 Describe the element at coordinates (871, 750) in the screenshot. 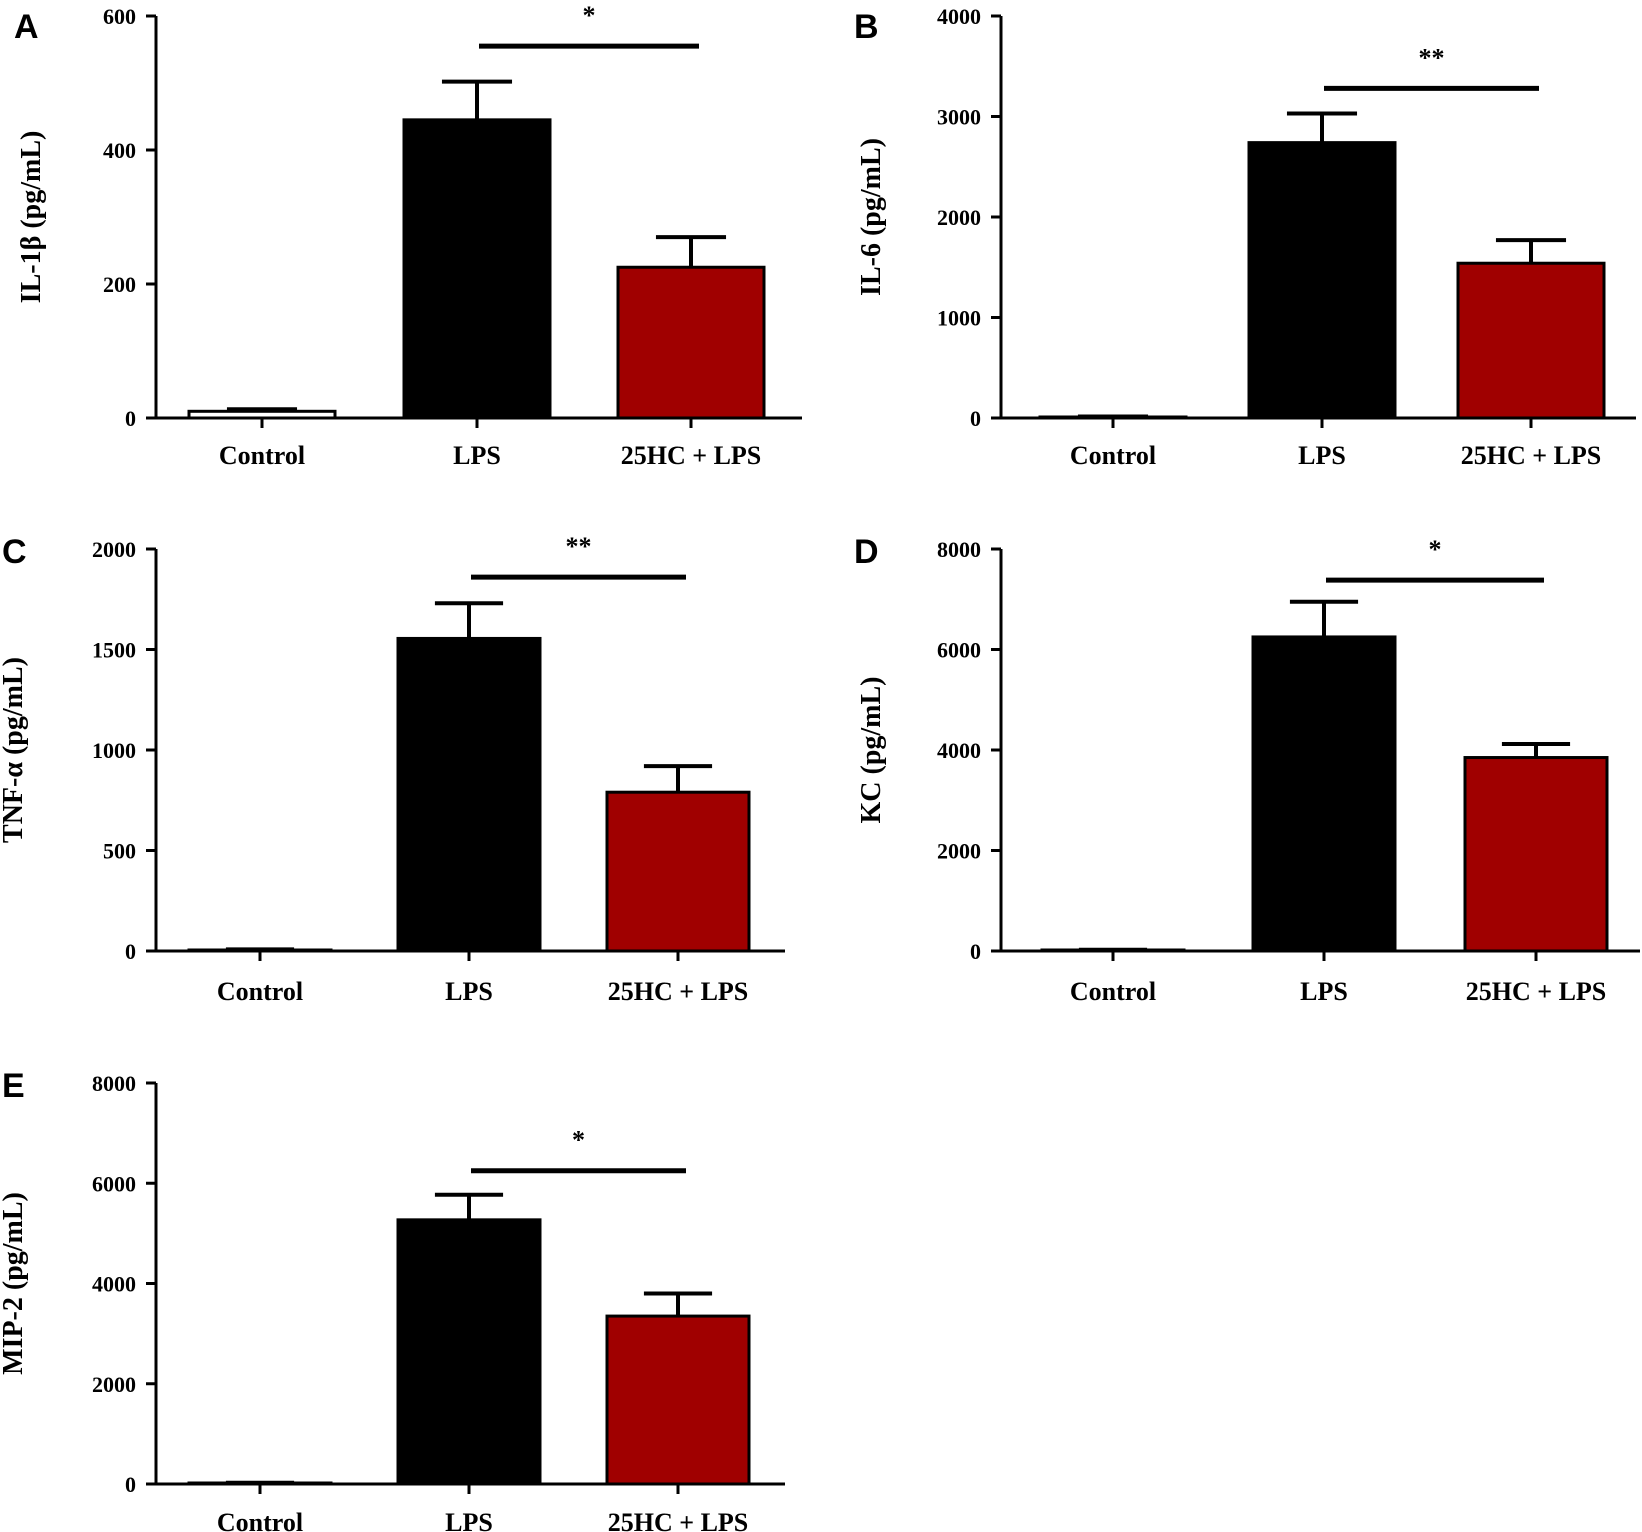

I see `y-axis-label: KC (pg/mL)` at that location.